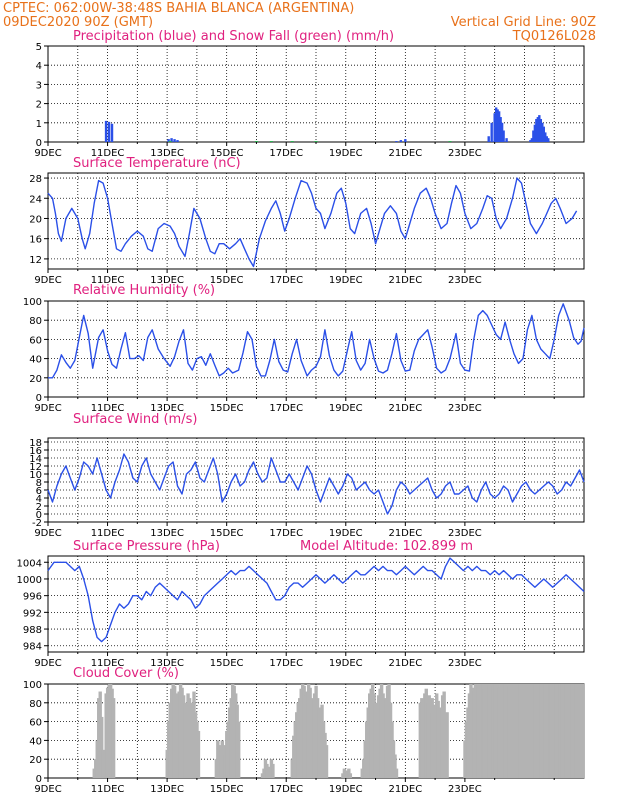  Describe the element at coordinates (405, 663) in the screenshot. I see `pressure-xtick-label: 21DEC` at that location.